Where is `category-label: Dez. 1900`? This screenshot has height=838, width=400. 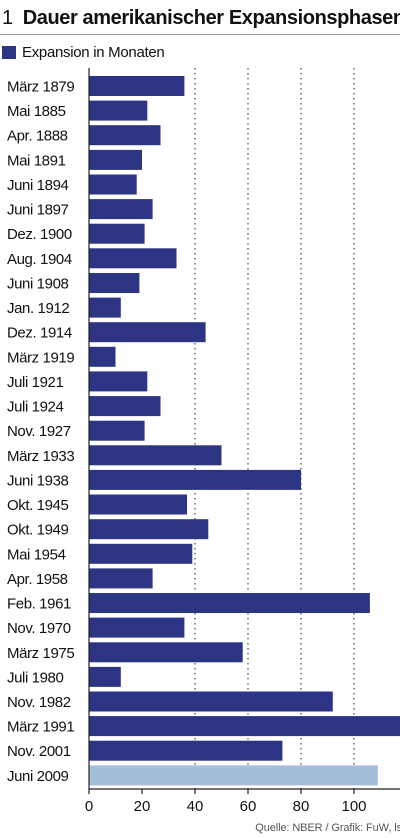
category-label: Dez. 1900 is located at coordinates (39, 234).